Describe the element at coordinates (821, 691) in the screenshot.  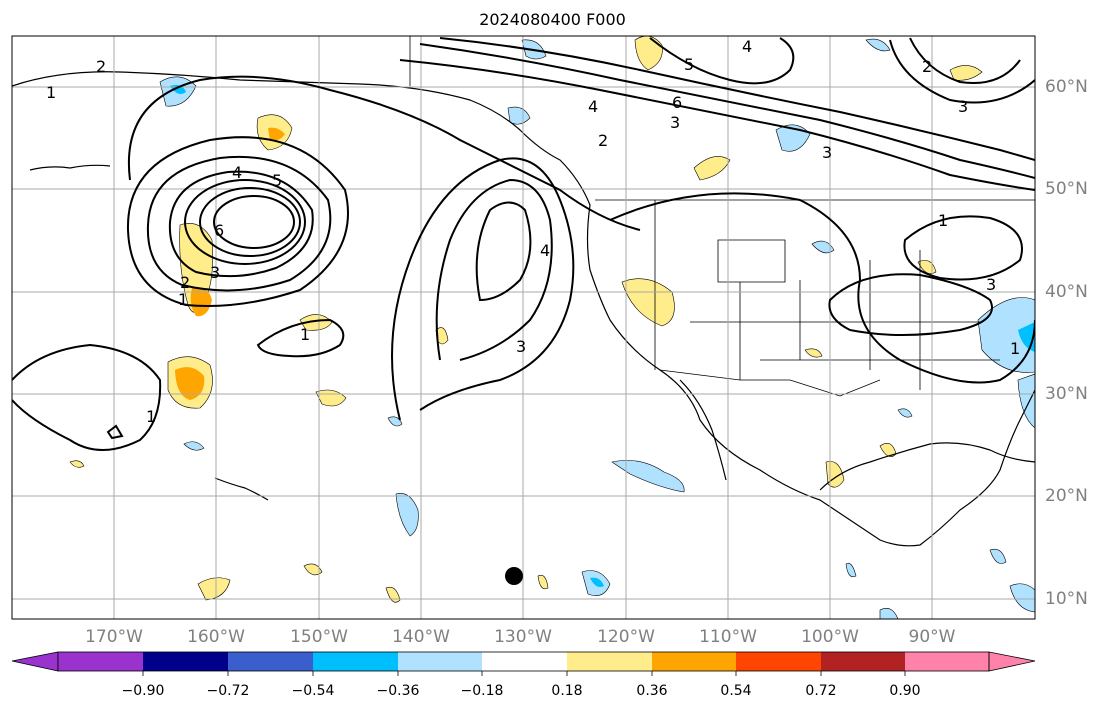
I see `colorbar-tick-label: 0.72` at that location.